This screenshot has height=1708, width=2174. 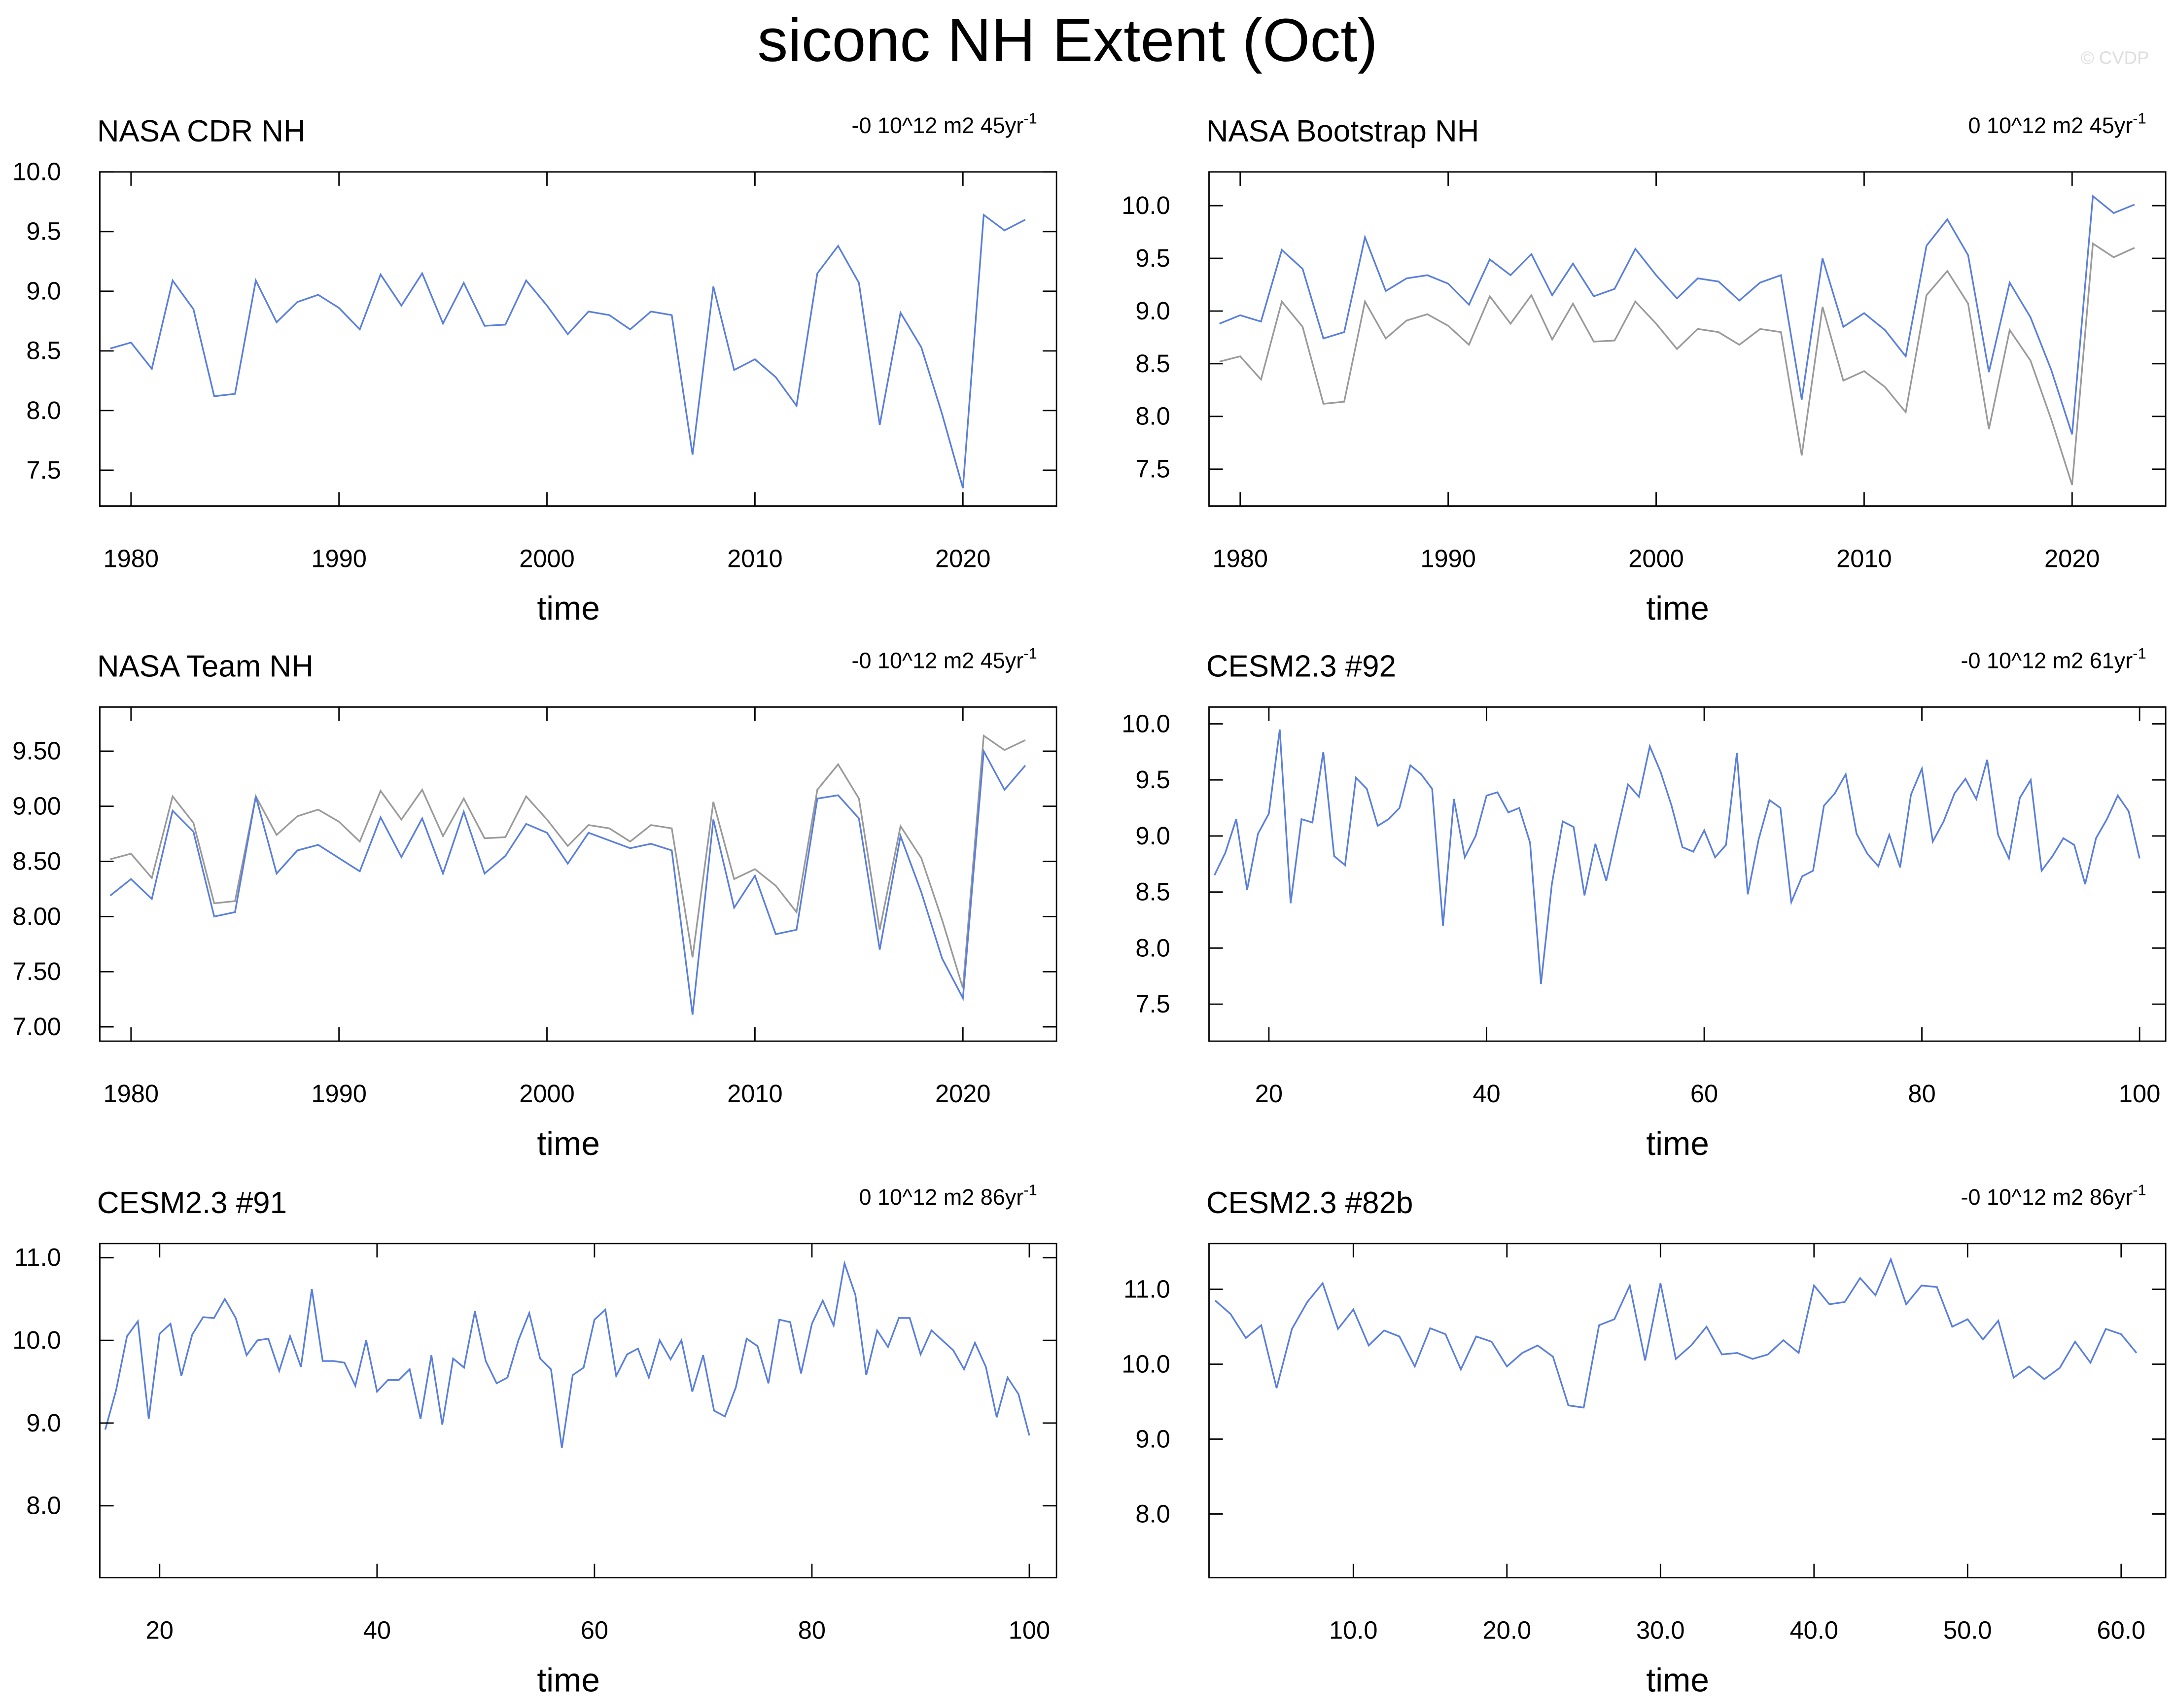 I want to click on x-tick-label: 60.0, so click(x=2121, y=1630).